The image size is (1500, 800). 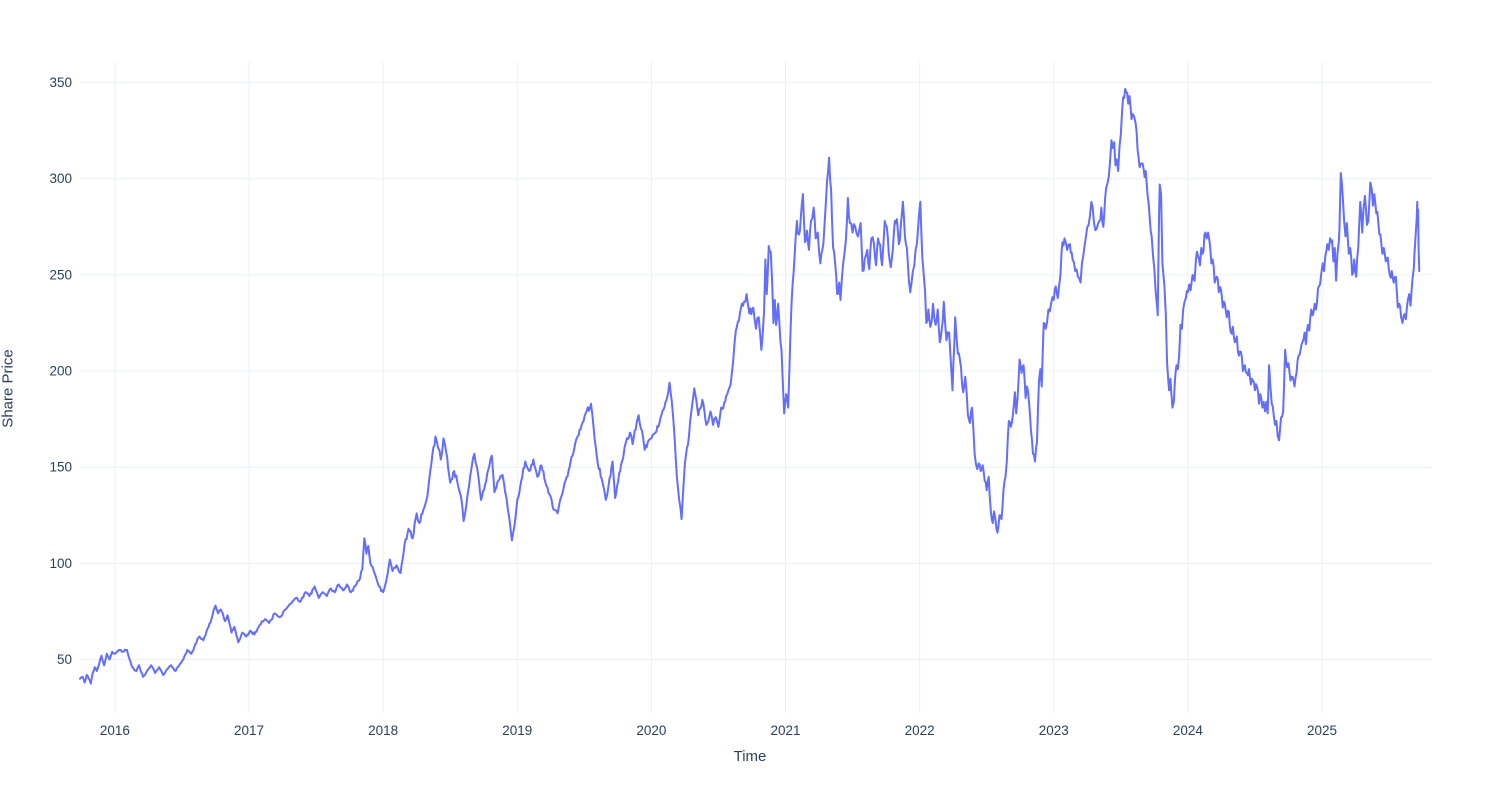 I want to click on x-tick-label: 2017, so click(x=249, y=730).